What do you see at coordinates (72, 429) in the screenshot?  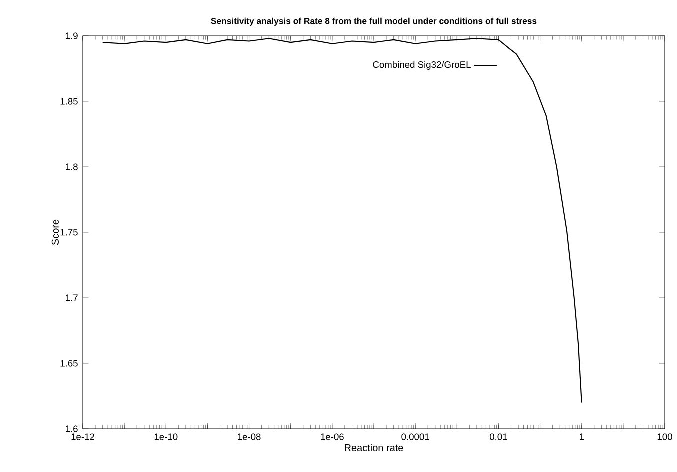 I see `y-tick-label: 1.6` at bounding box center [72, 429].